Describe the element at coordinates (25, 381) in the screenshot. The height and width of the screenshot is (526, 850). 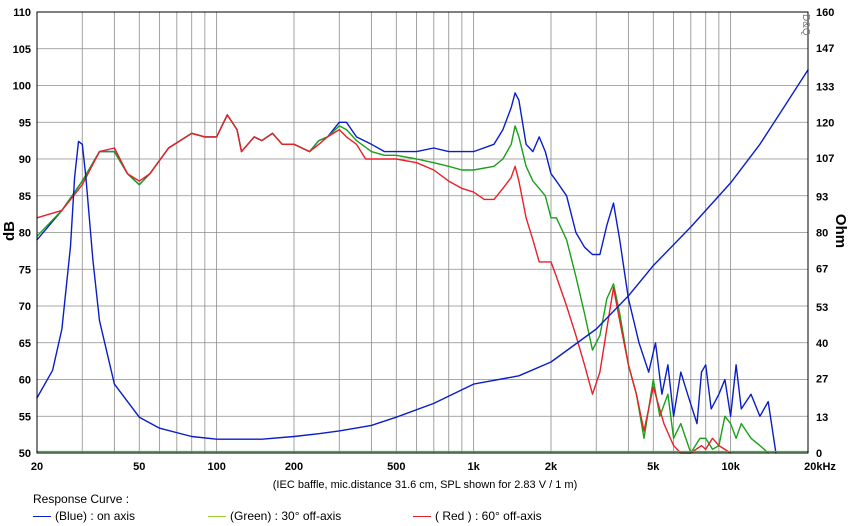
I see `y-left-tick-label: 60` at that location.